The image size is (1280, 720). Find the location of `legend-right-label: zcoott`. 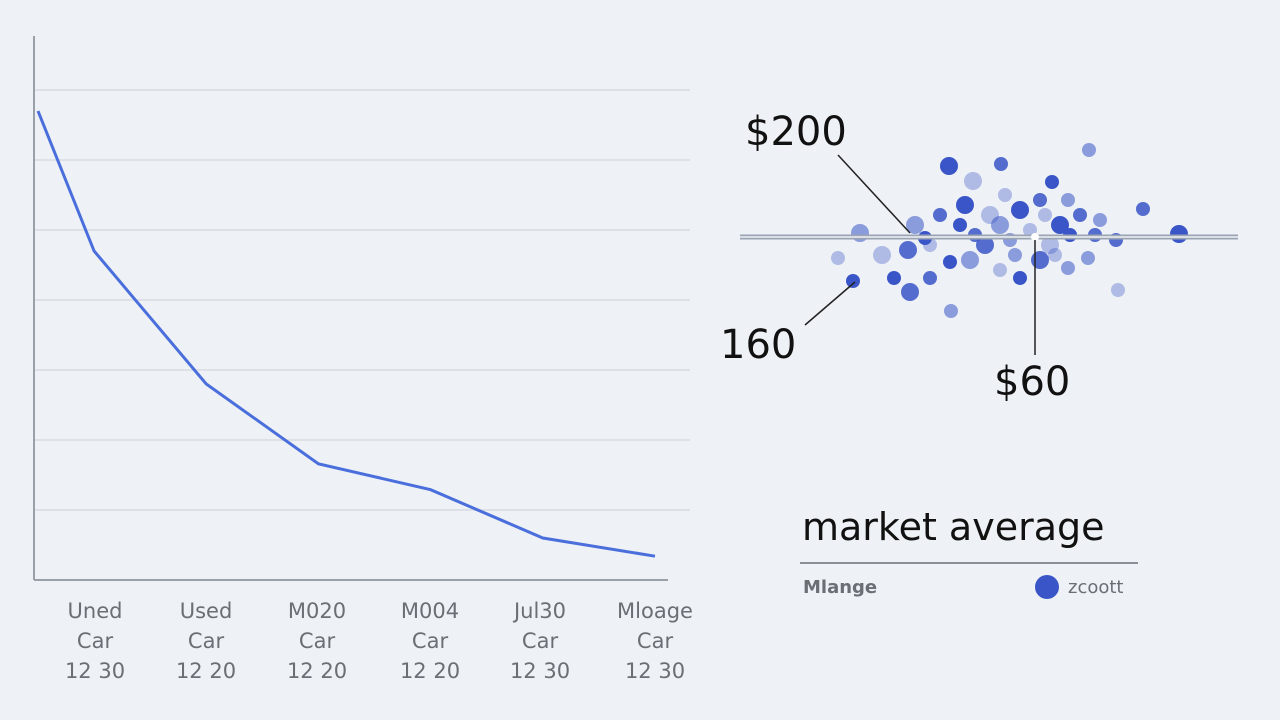

legend-right-label: zcoott is located at coordinates (1096, 587).